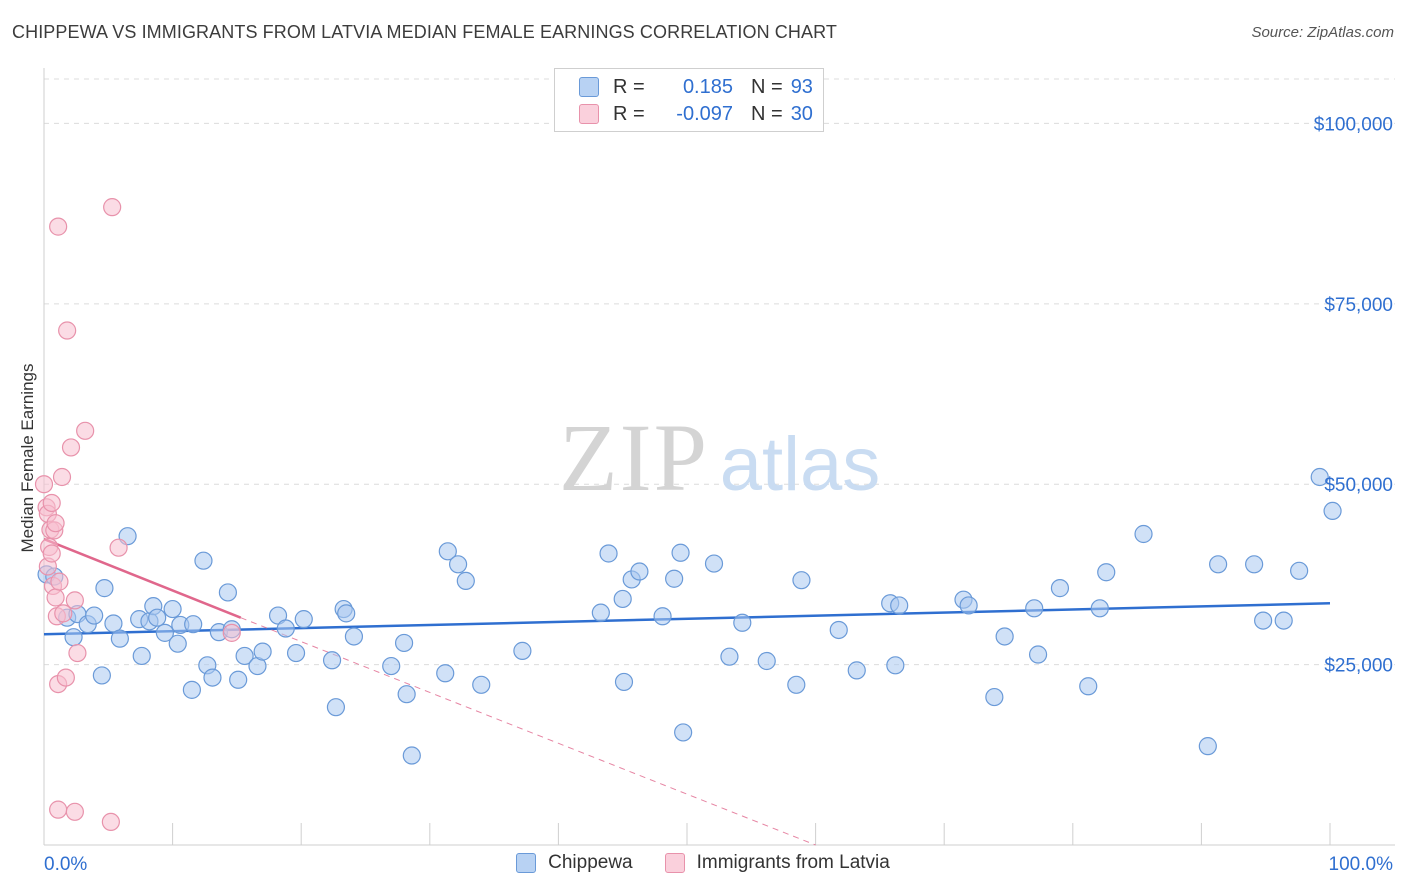 Image resolution: width=1406 pixels, height=892 pixels. Describe the element at coordinates (1353, 124) in the screenshot. I see `y-tick-label: $100,000` at that location.